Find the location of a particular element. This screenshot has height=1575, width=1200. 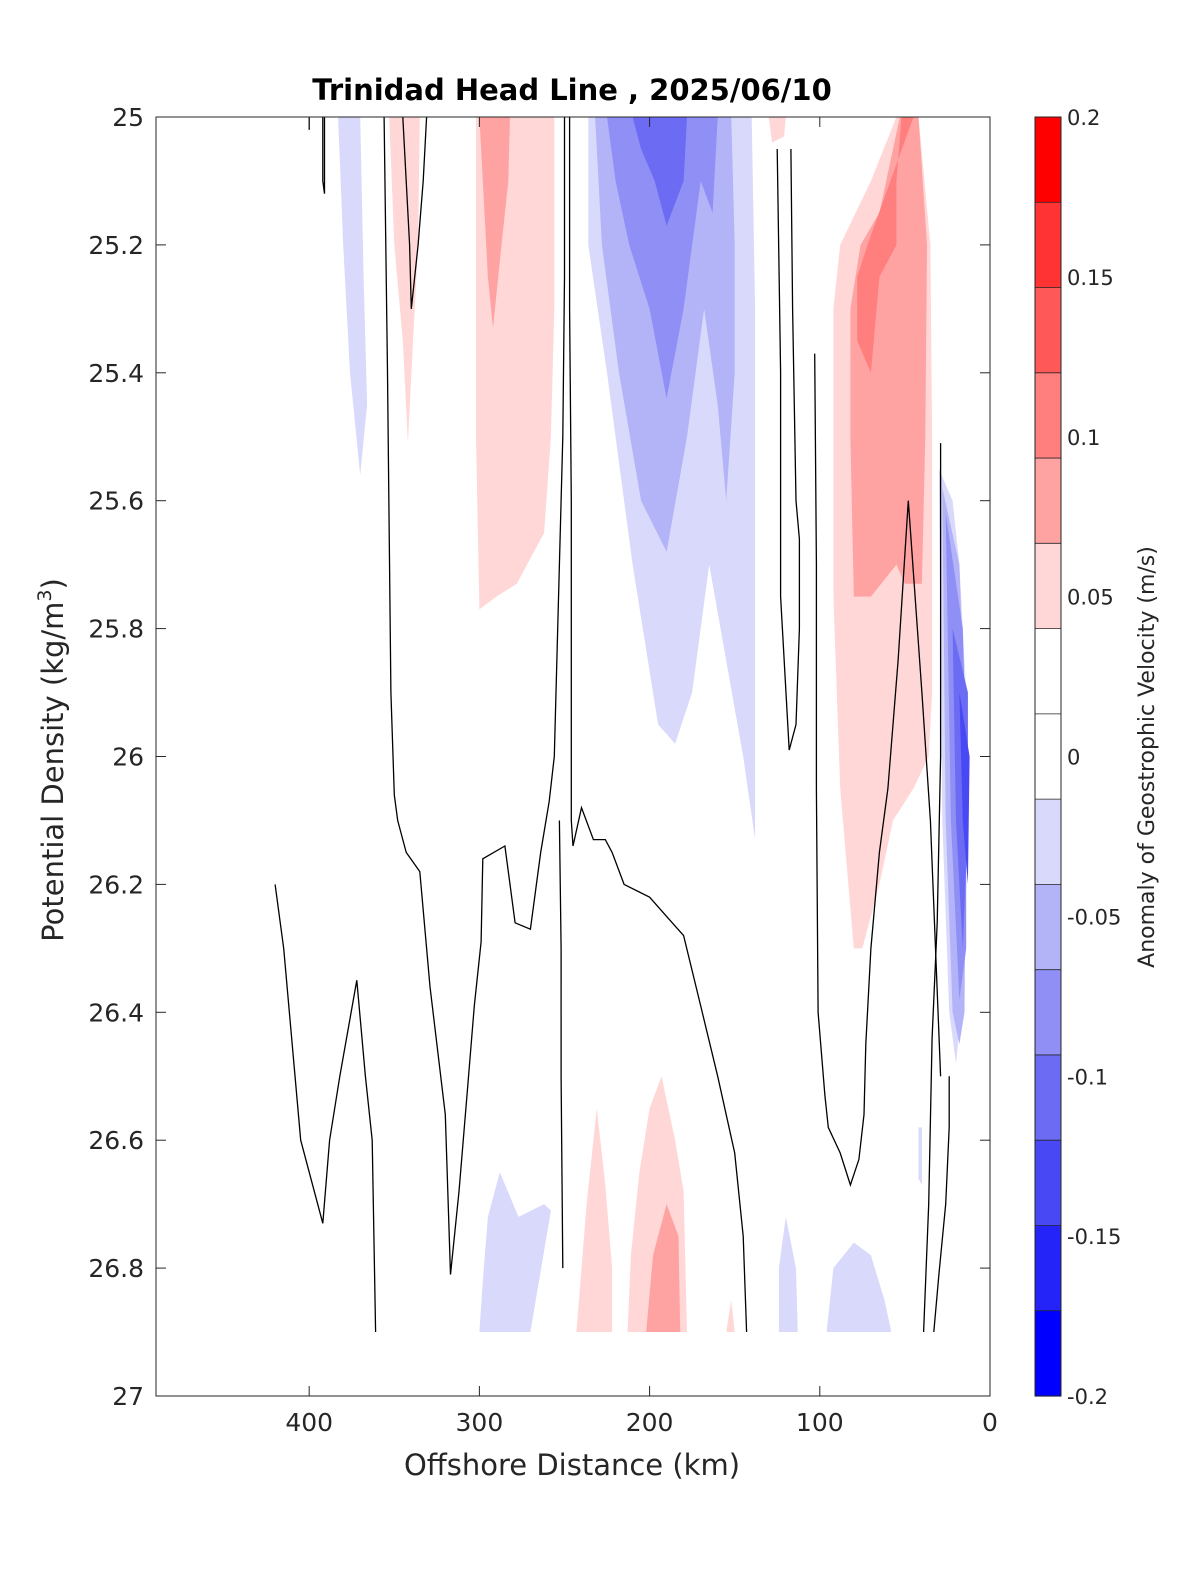

y-axis-title: Potential Density (kg/m3) is located at coordinates (52, 760).